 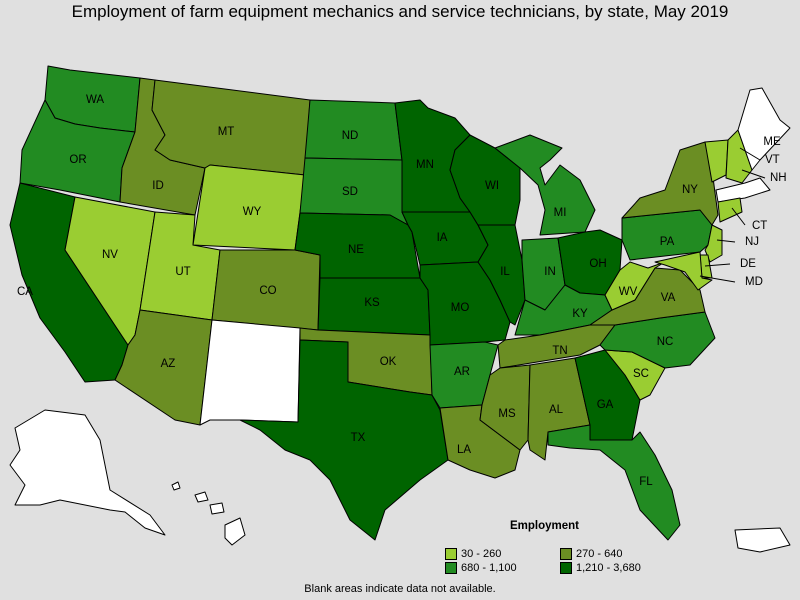 I want to click on state-label-ca: CA, so click(x=25, y=292).